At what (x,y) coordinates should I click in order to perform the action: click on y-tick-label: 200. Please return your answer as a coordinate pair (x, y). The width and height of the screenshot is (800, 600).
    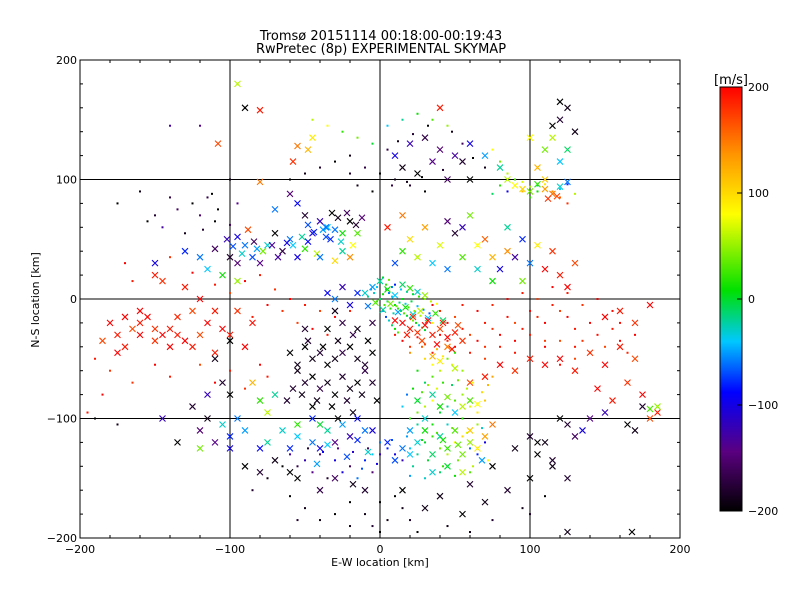
    Looking at the image, I should click on (66, 60).